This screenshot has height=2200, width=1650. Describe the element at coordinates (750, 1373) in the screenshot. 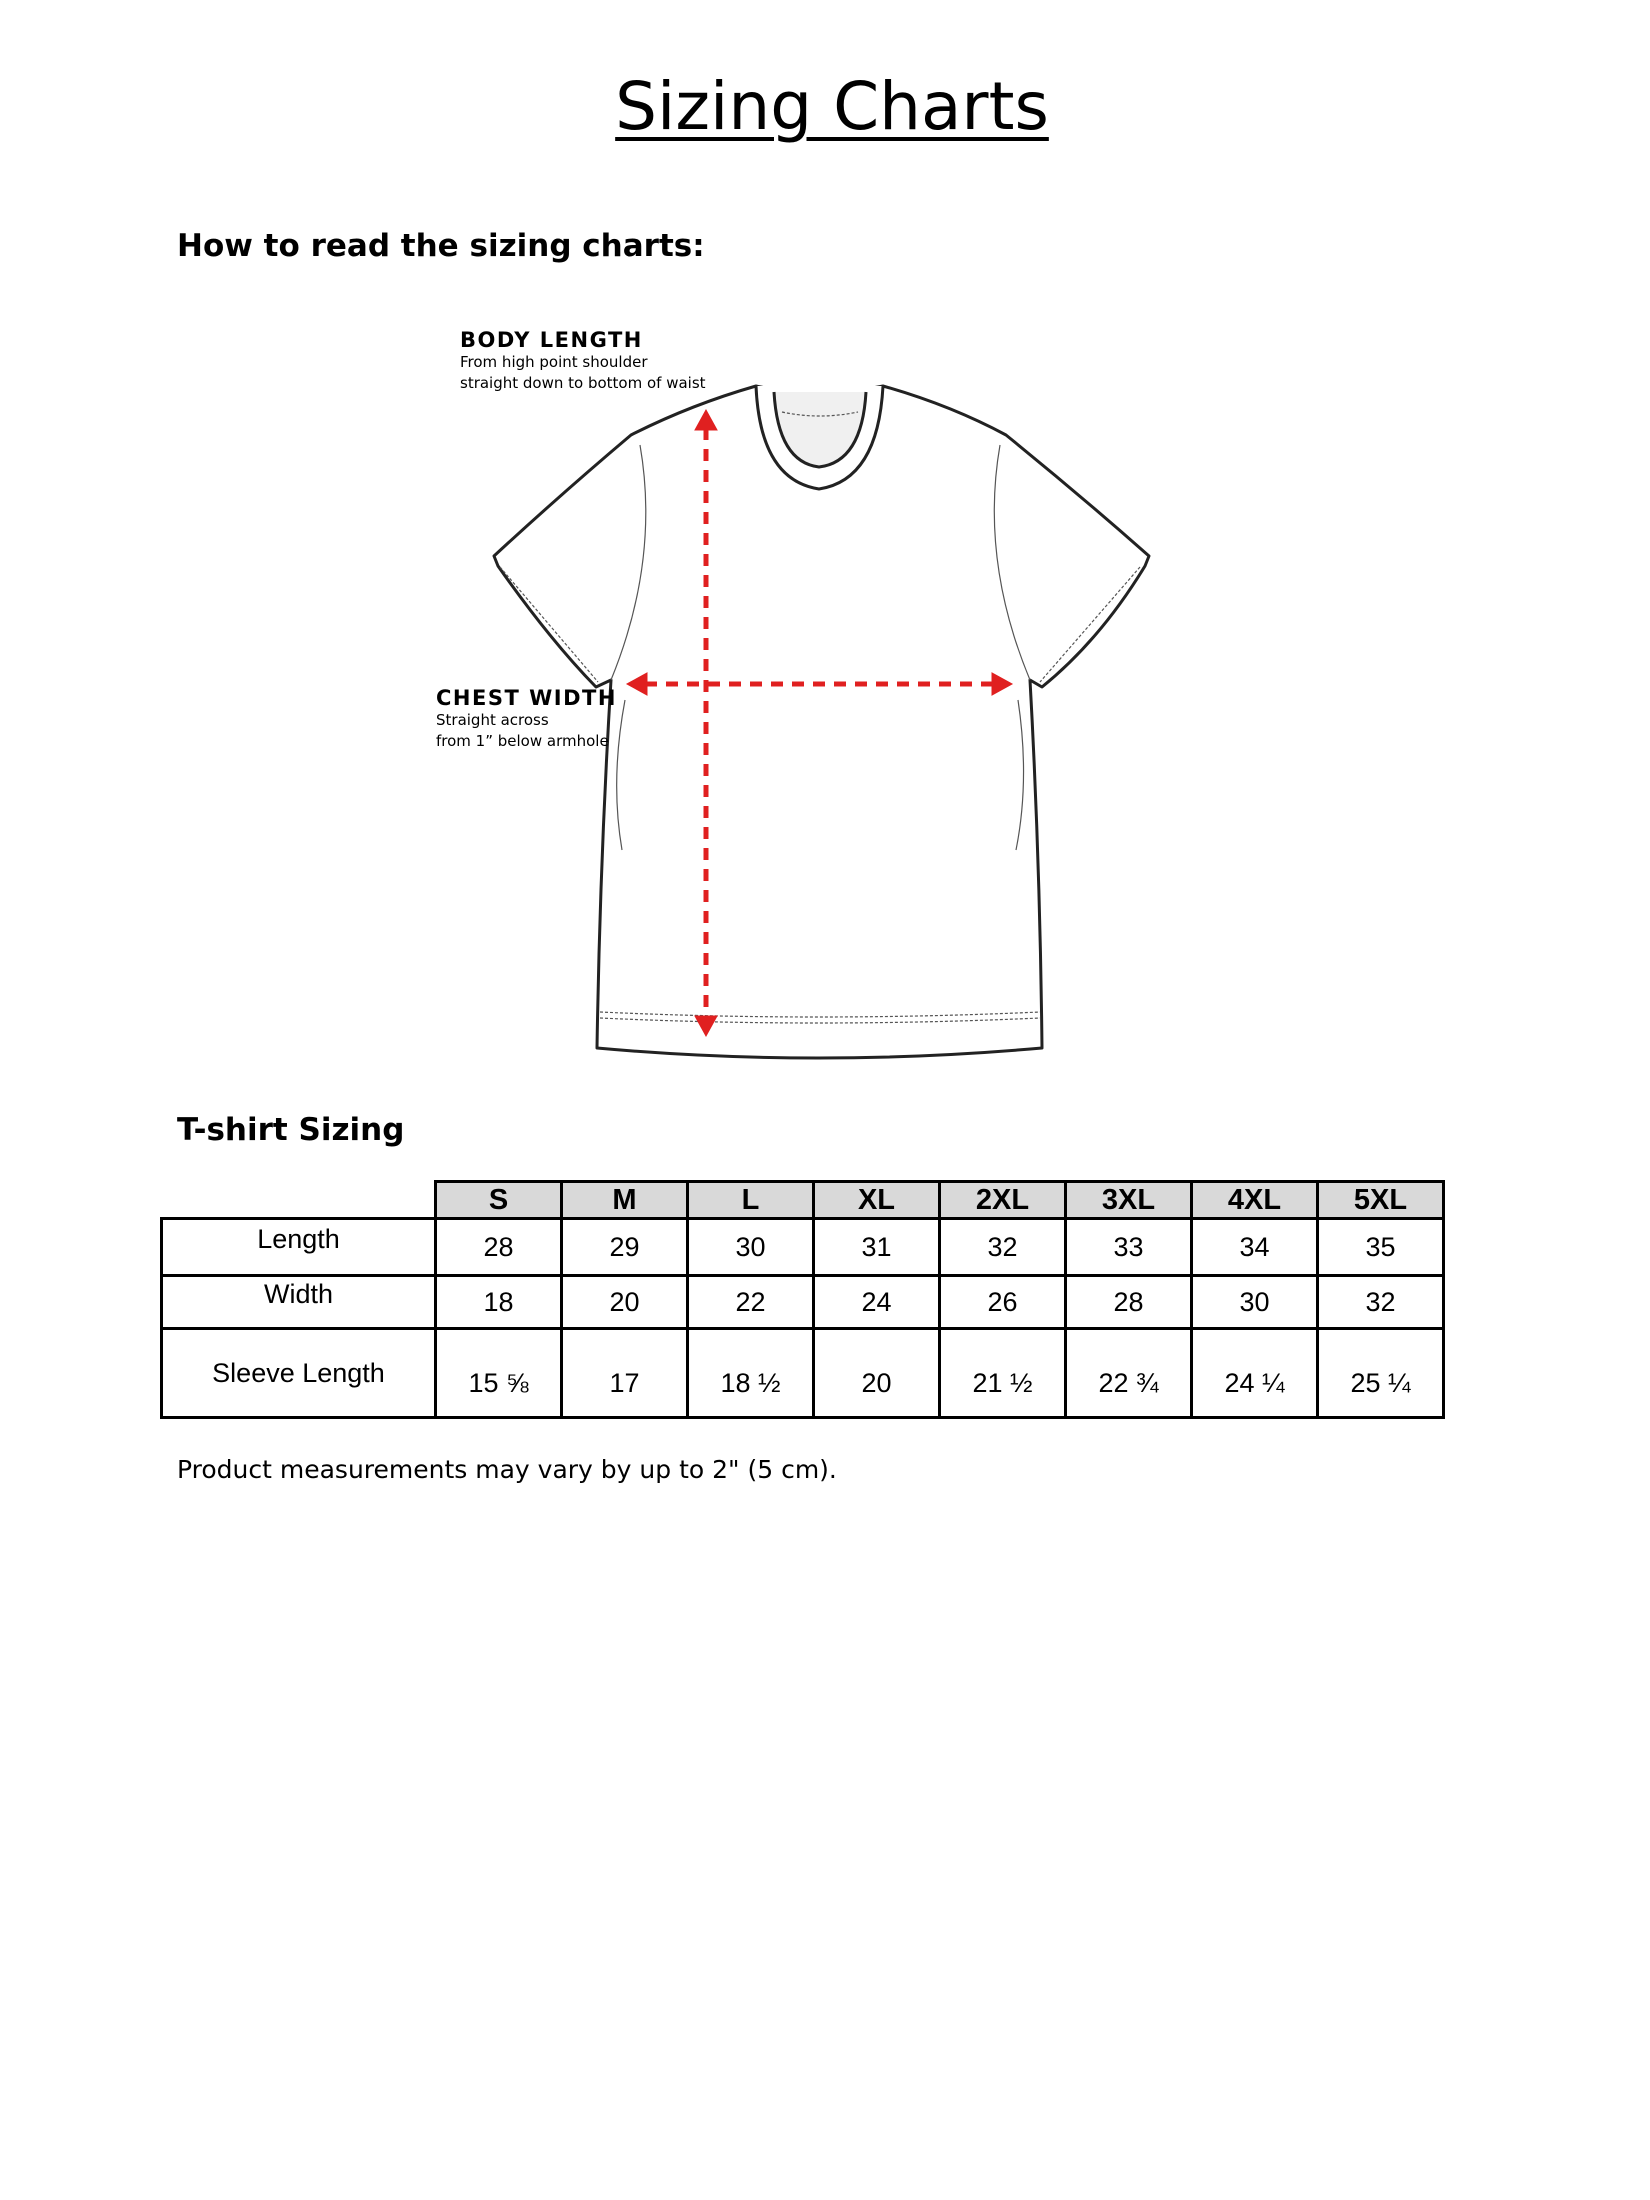

I see `table-cell: 18 ½` at that location.